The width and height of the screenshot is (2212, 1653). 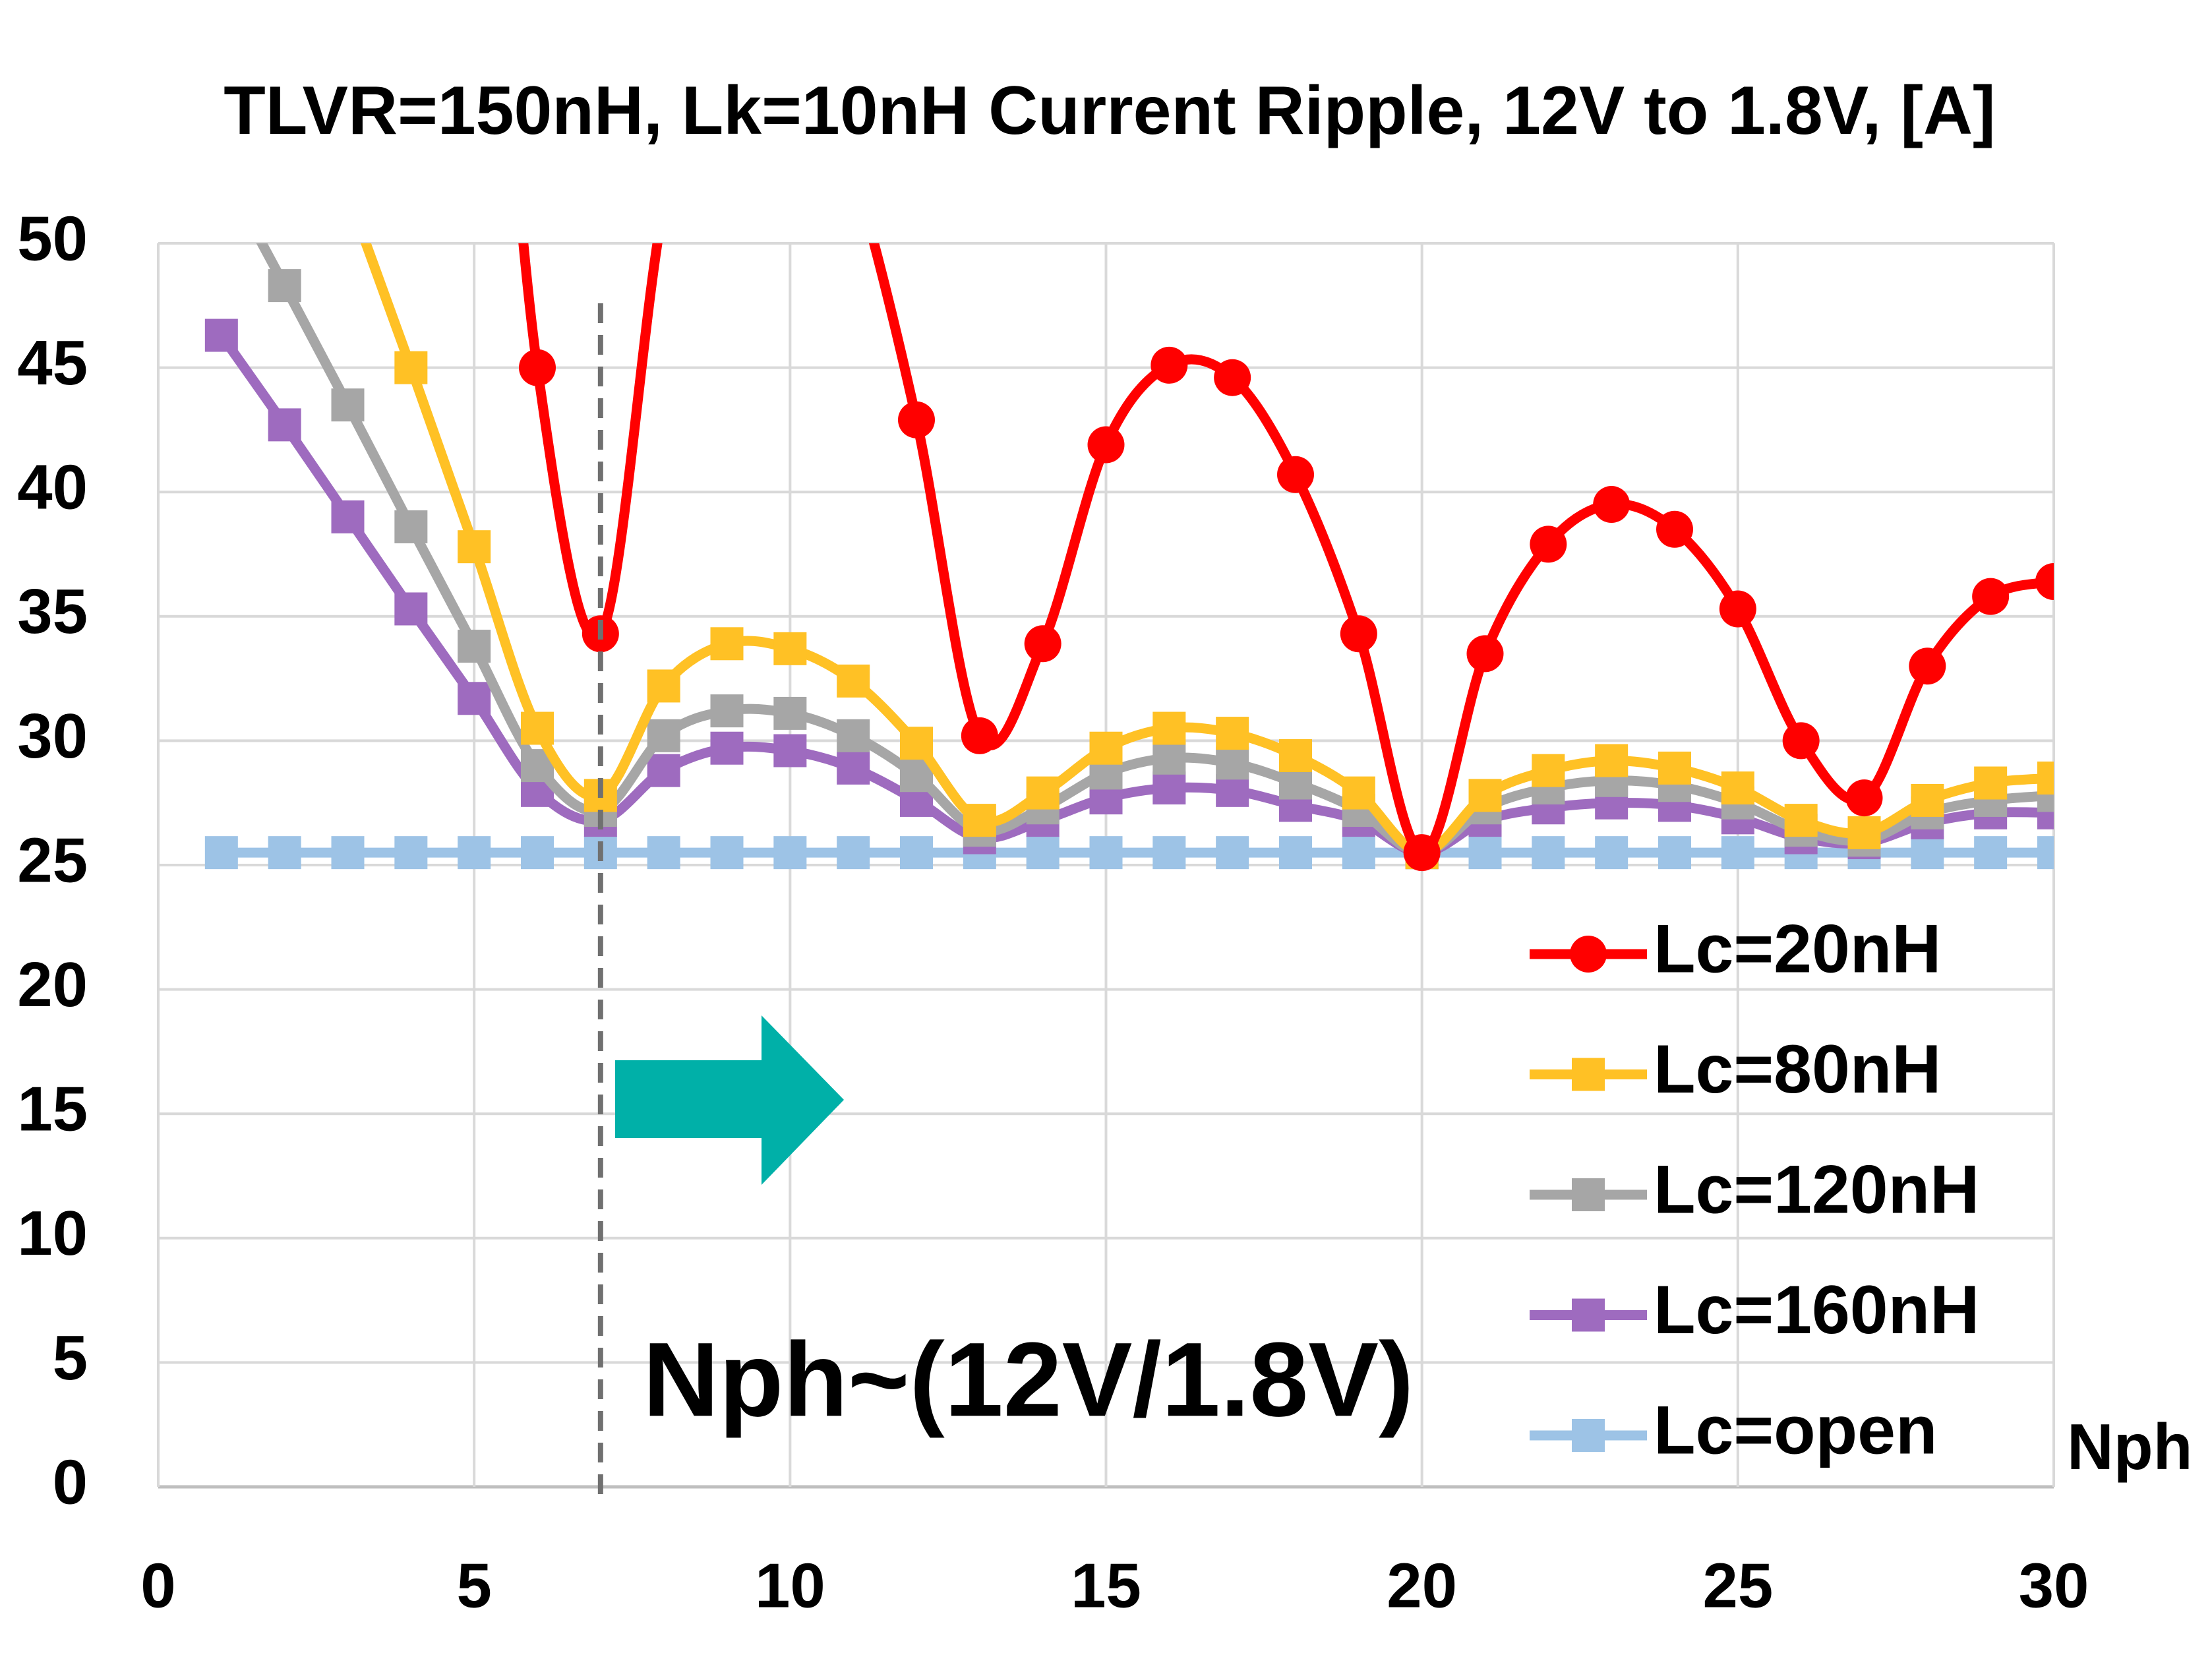 I want to click on arrow, so click(x=730, y=1100).